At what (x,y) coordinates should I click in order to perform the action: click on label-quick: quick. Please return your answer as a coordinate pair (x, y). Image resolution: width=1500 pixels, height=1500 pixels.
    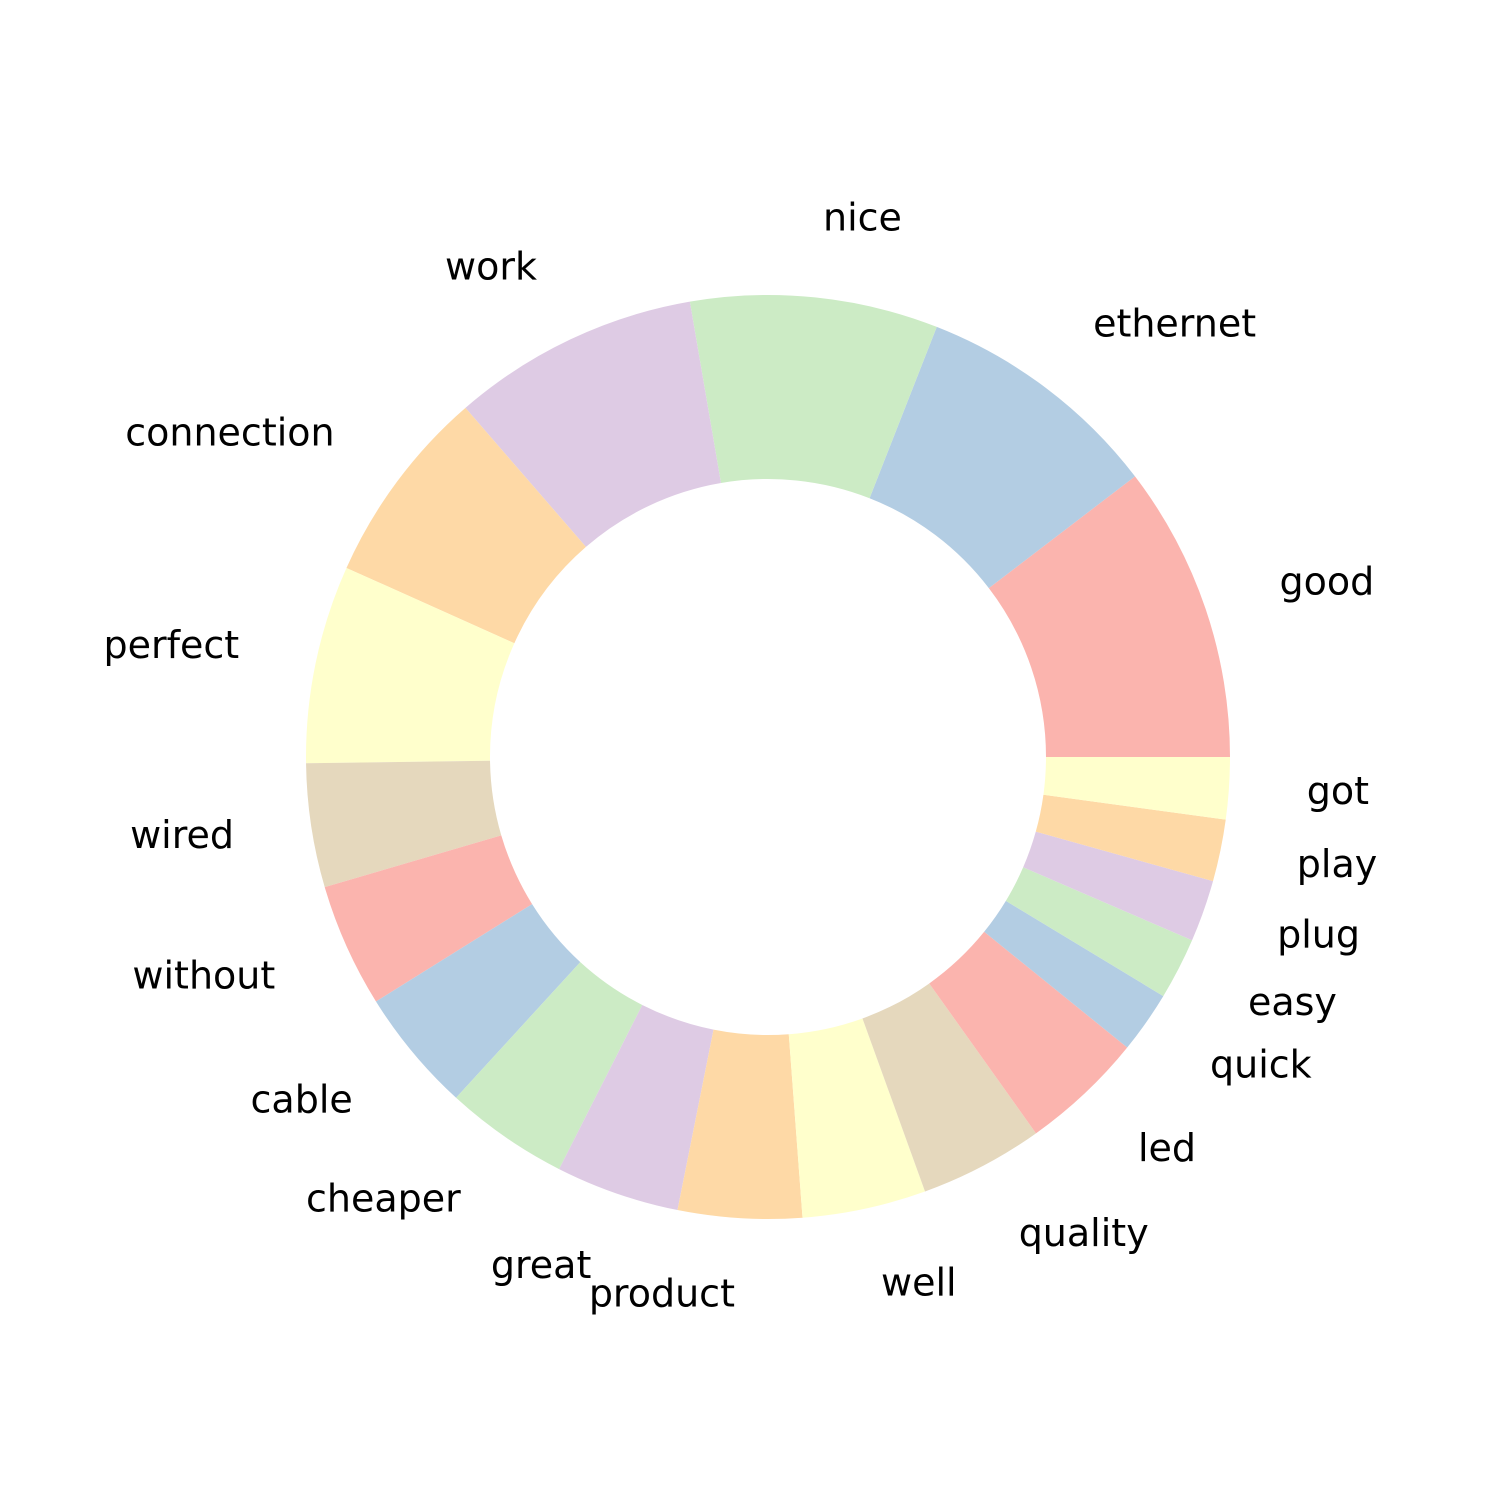
    Looking at the image, I should click on (1261, 1065).